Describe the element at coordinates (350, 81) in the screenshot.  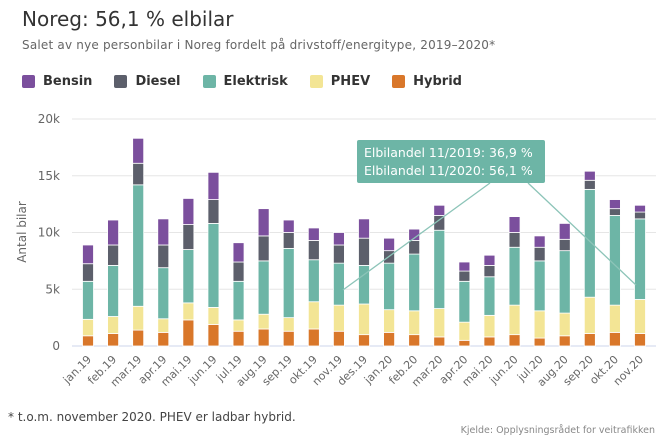
I see `legend-label: PHEV` at that location.